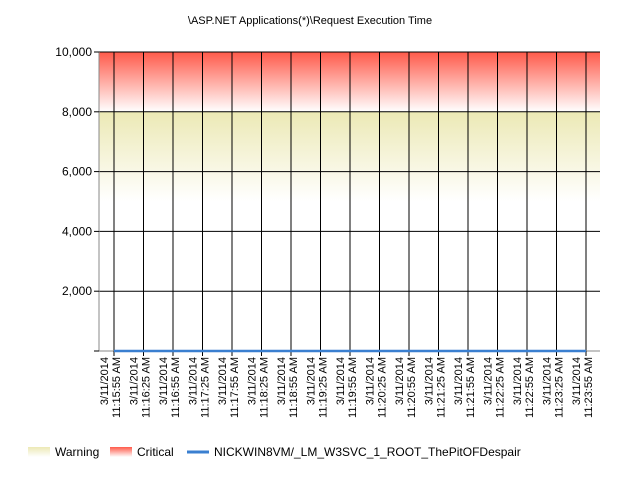 The height and width of the screenshot is (480, 620). What do you see at coordinates (471, 387) in the screenshot?
I see `x-tick-label-time: 11:21:55 AM` at bounding box center [471, 387].